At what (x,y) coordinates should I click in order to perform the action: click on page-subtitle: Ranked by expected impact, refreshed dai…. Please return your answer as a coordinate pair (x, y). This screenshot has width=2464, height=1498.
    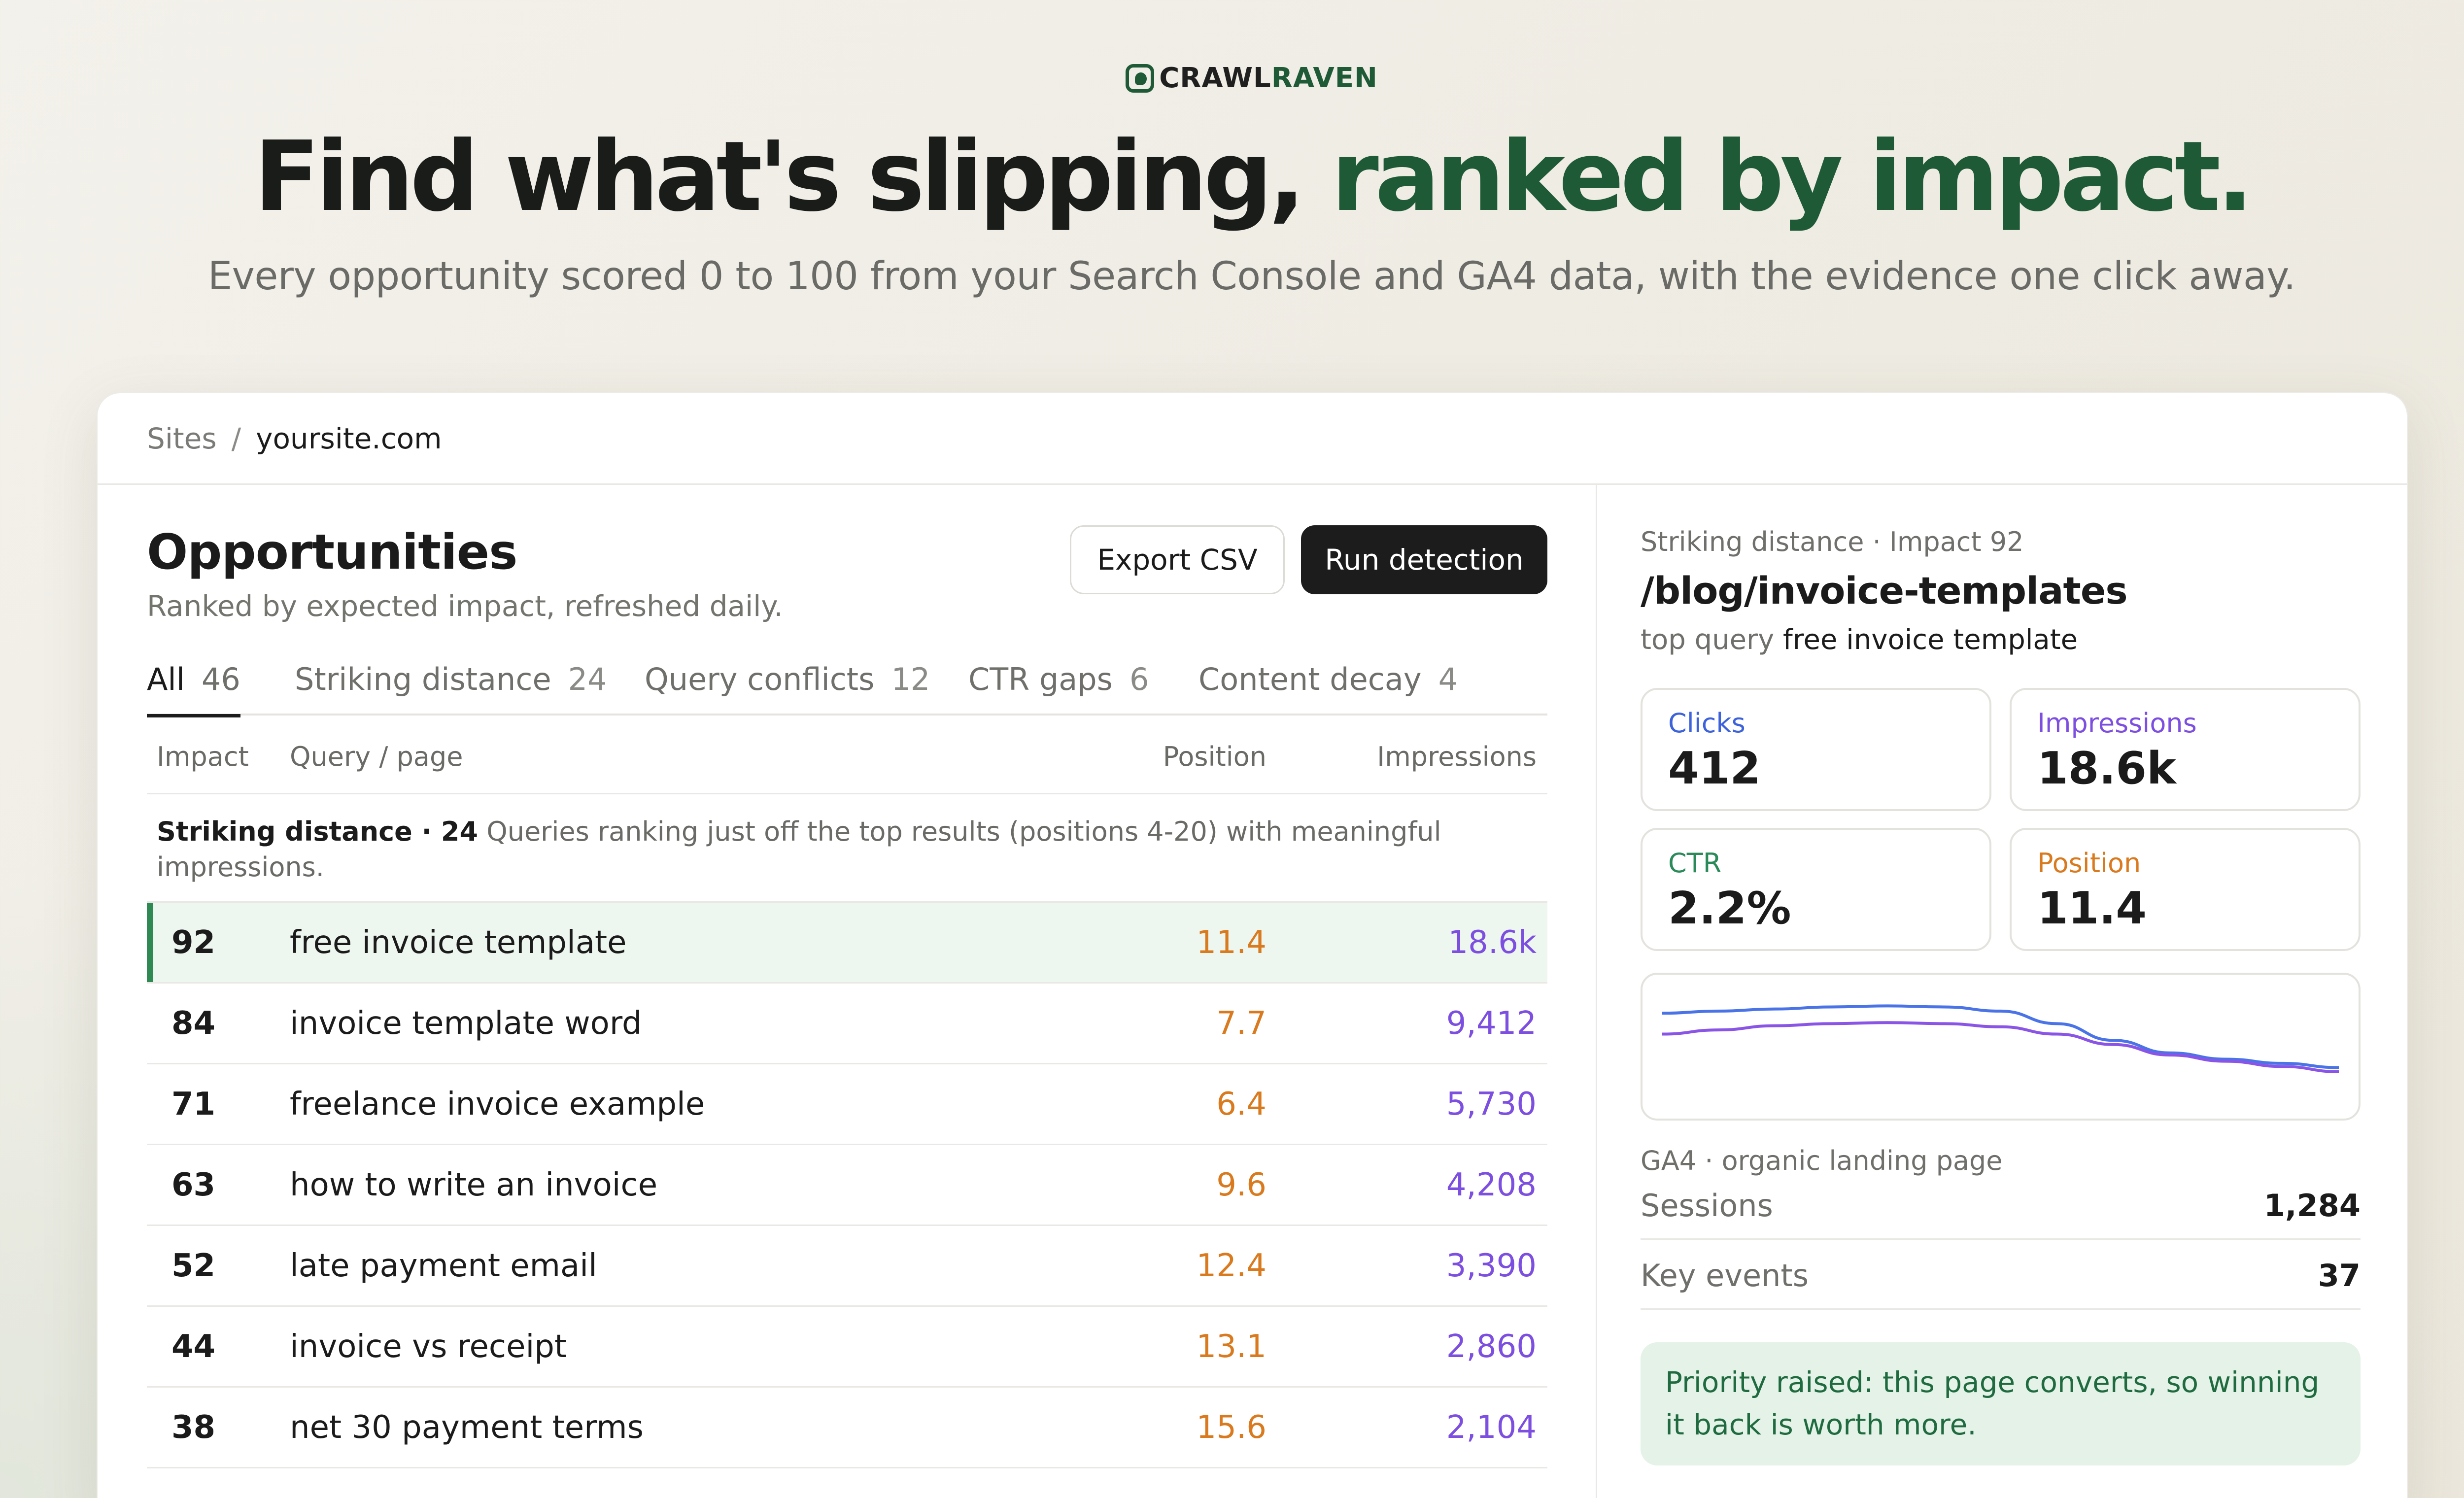
    Looking at the image, I should click on (465, 606).